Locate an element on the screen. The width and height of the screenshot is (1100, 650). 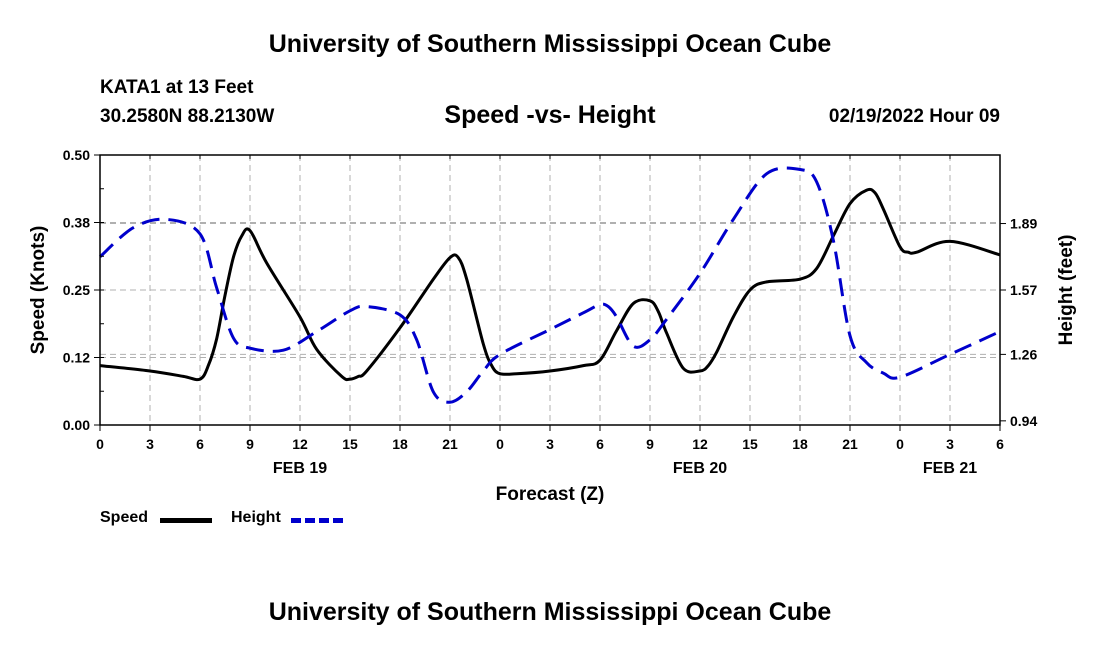
y2-axis-title: Height (feet) is located at coordinates (1066, 290).